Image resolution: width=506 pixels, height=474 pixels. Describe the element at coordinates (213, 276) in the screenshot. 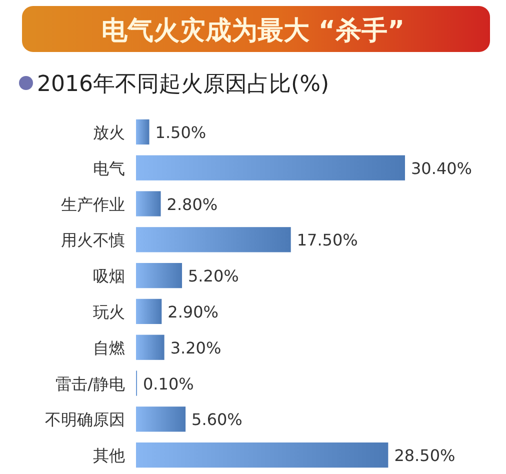

I see `data-label: 5.20%` at that location.